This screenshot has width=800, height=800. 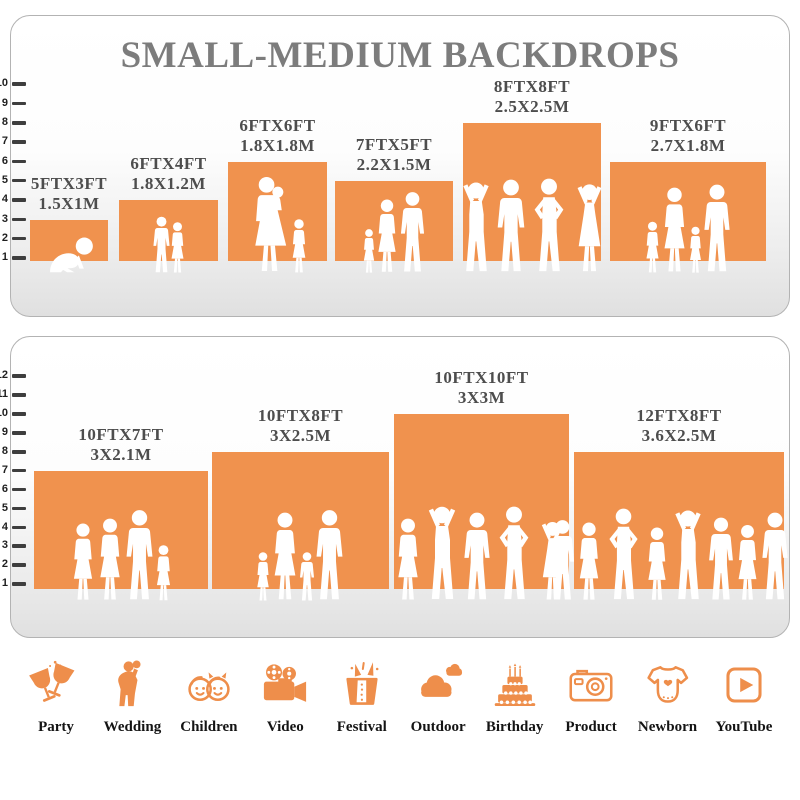 I want to click on category-product: Product, so click(x=591, y=697).